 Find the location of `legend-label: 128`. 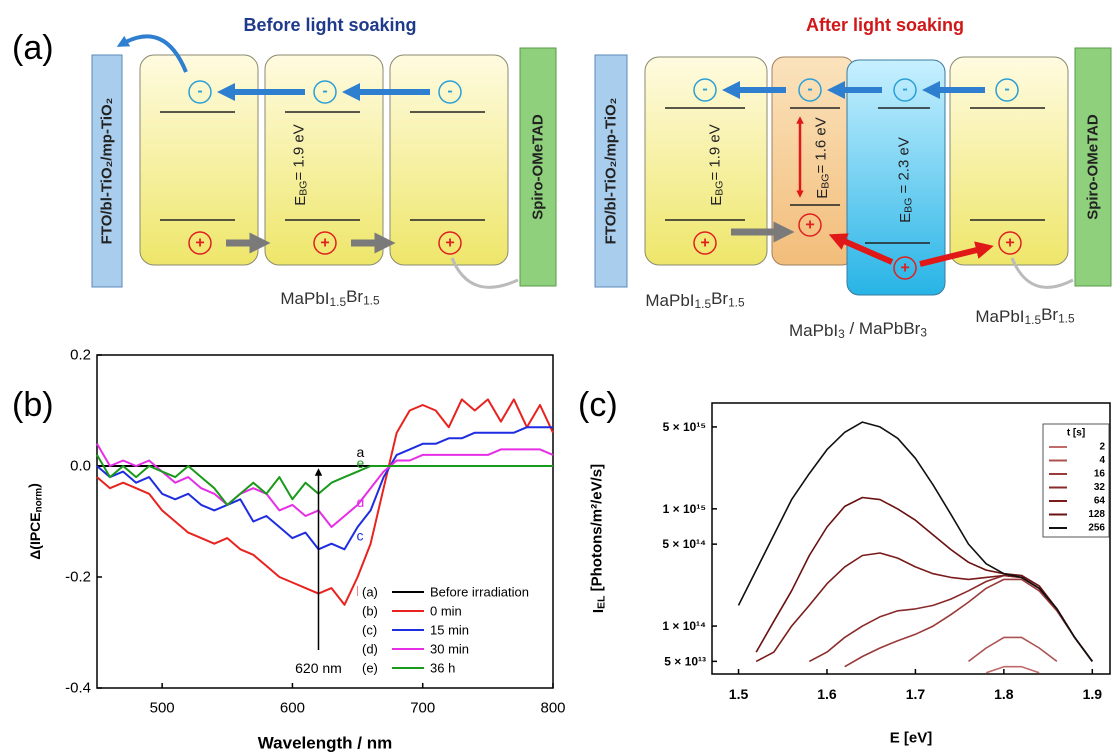

legend-label: 128 is located at coordinates (1096, 514).